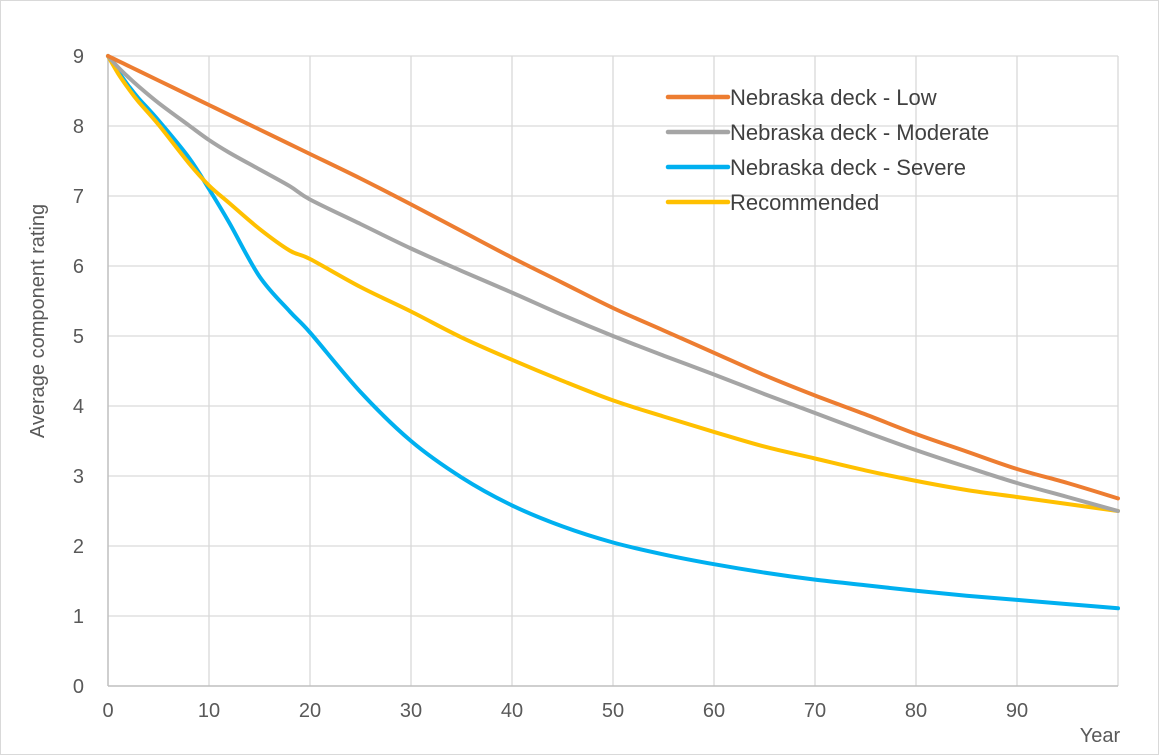 This screenshot has width=1159, height=755. What do you see at coordinates (859, 132) in the screenshot?
I see `legend-label: Nebraska deck - Moderate` at bounding box center [859, 132].